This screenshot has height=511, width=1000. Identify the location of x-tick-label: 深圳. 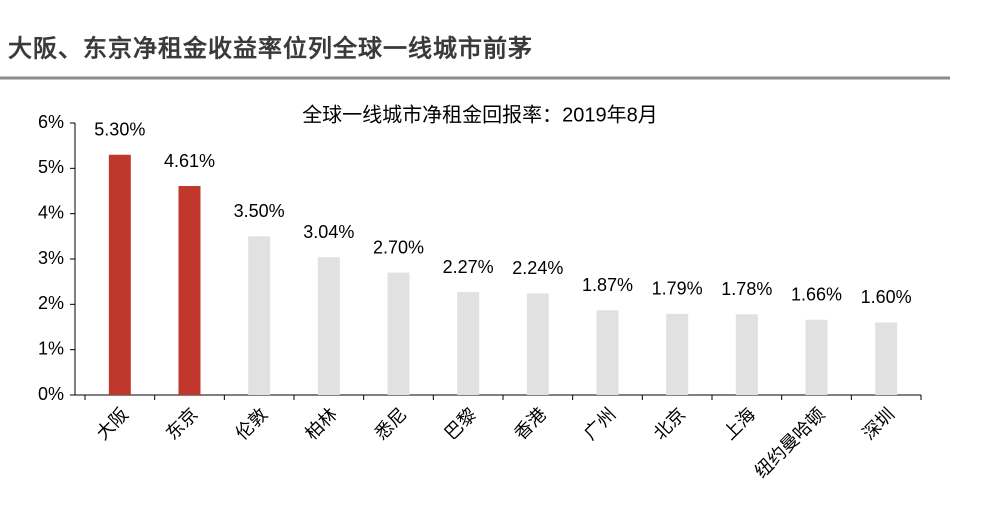
(879, 424).